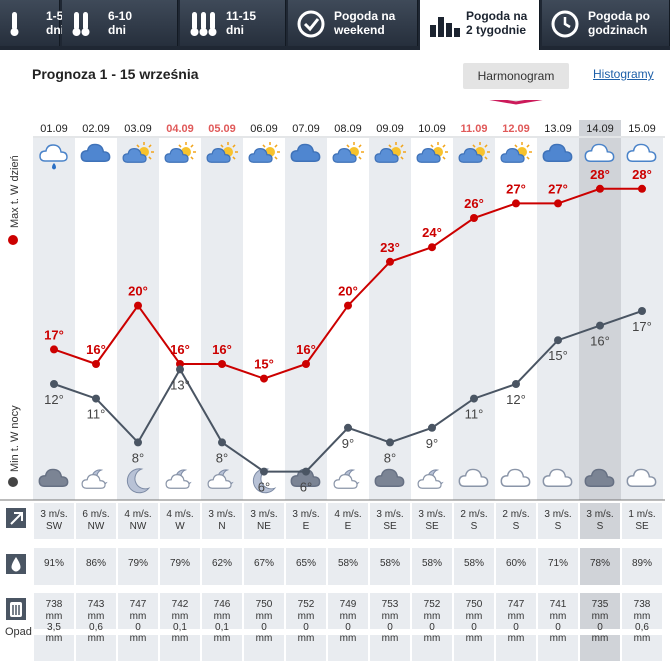  What do you see at coordinates (120, 23) in the screenshot?
I see `tab-2: 6-10 dni` at bounding box center [120, 23].